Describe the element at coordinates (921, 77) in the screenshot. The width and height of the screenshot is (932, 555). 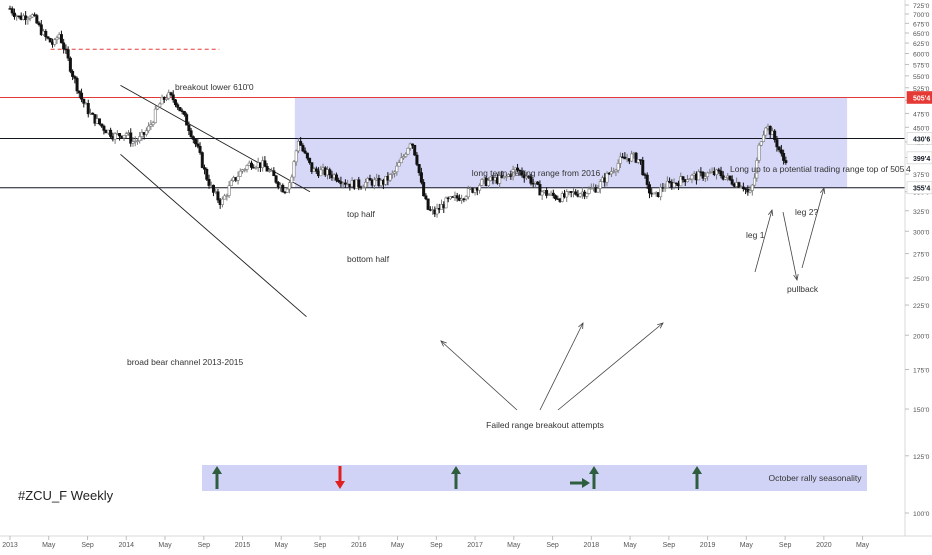
I see `y-tick-label: 550'0` at that location.